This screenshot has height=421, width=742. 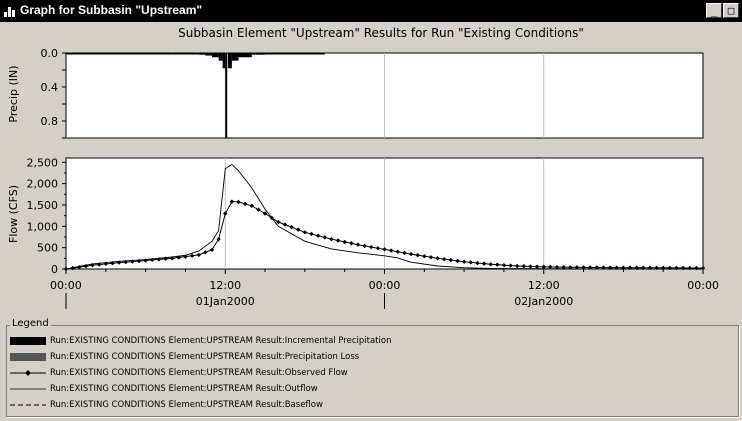 I want to click on legend-swatch-thin-line, so click(x=28, y=389).